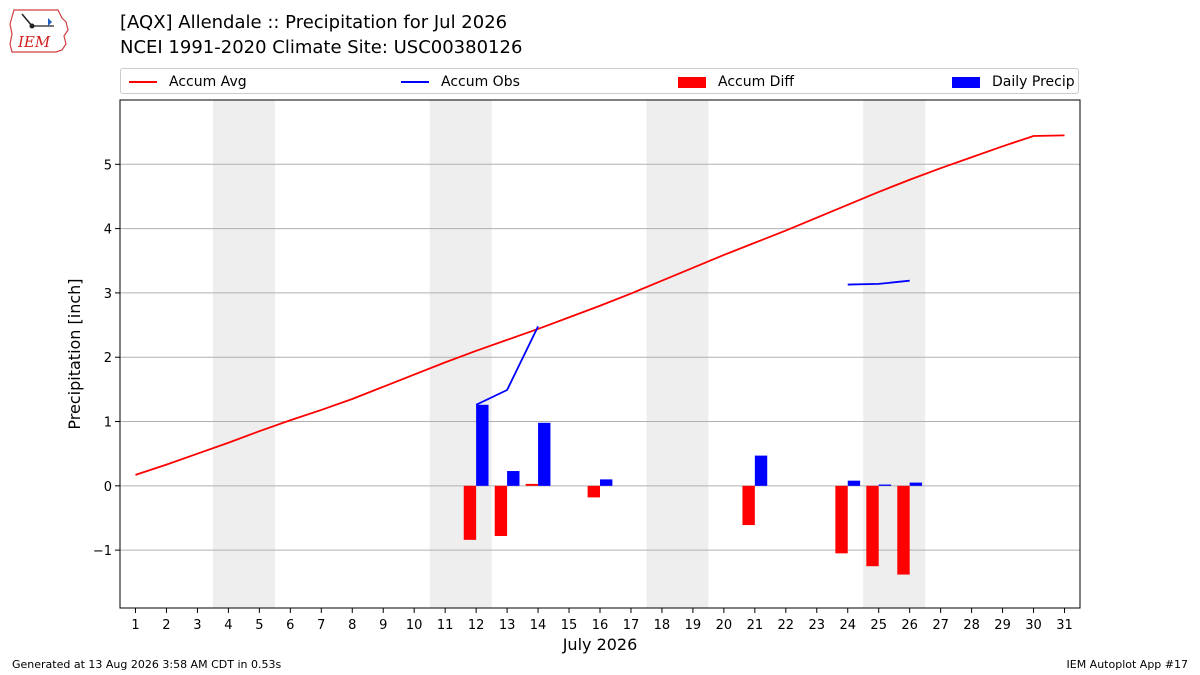 The height and width of the screenshot is (675, 1200). What do you see at coordinates (108, 487) in the screenshot?
I see `y-tick-label: 0` at bounding box center [108, 487].